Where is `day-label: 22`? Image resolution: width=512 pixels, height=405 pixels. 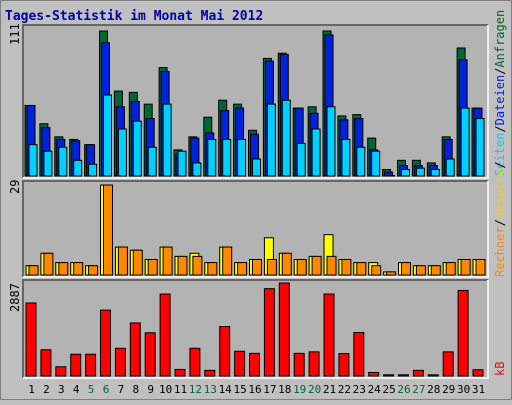
day-label: 22 is located at coordinates (344, 389).